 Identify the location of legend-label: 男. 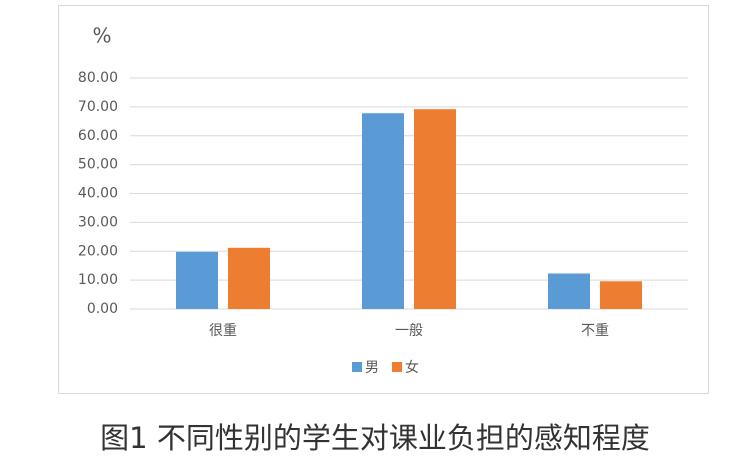
(372, 368).